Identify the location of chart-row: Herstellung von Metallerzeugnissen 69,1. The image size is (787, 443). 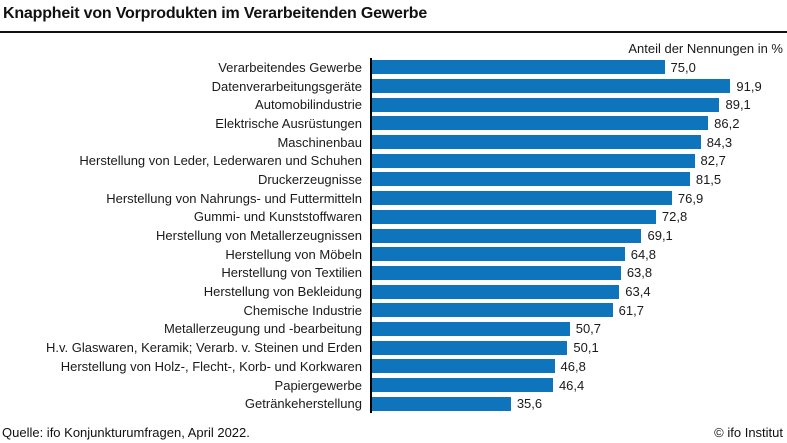
(393, 235).